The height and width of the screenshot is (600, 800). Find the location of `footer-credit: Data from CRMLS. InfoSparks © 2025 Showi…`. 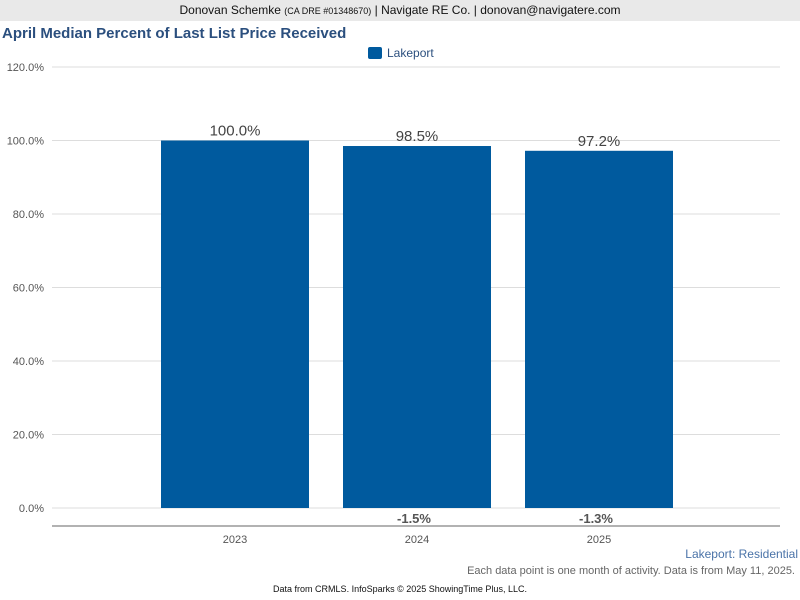

footer-credit: Data from CRMLS. InfoSparks © 2025 Showi… is located at coordinates (400, 589).